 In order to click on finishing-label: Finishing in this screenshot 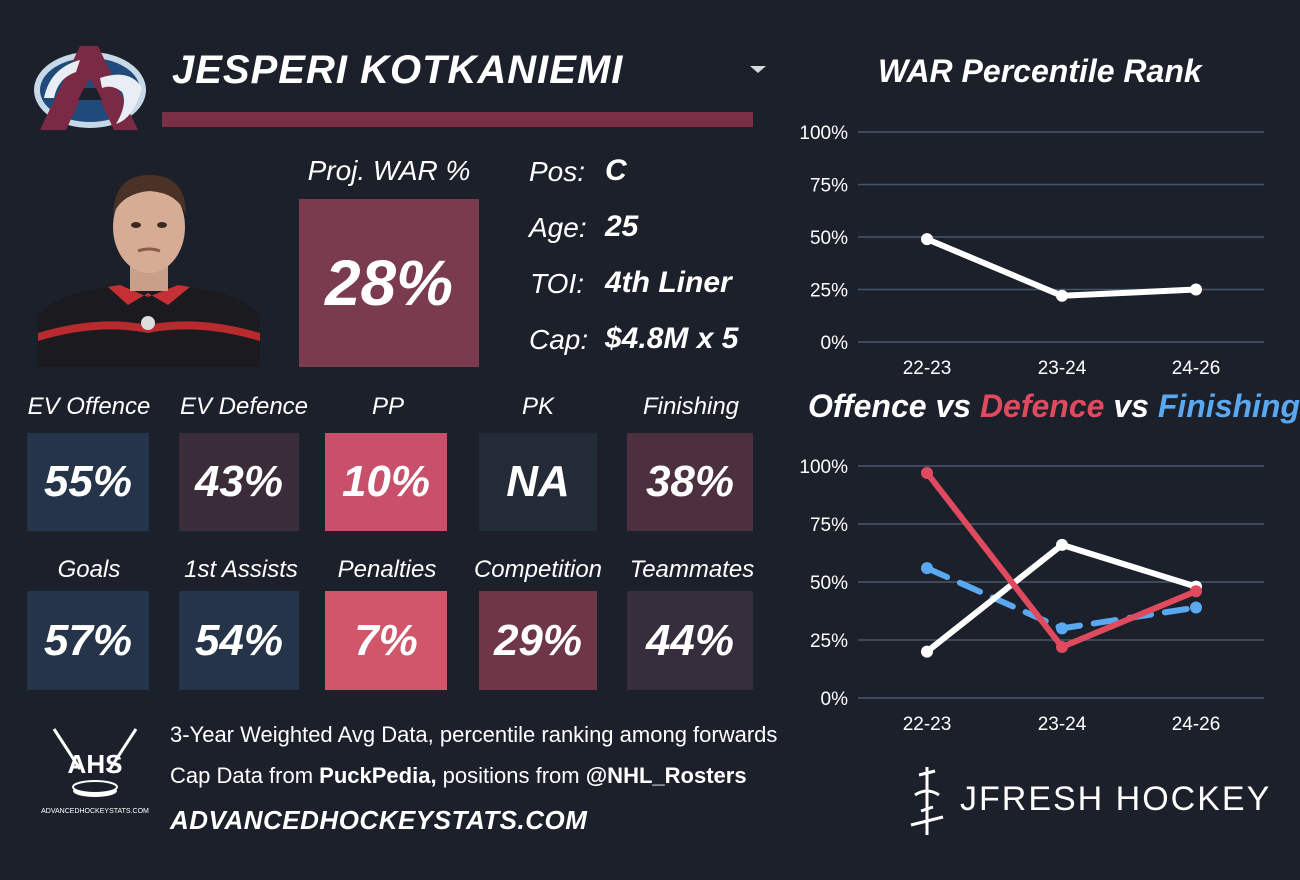, I will do `click(691, 406)`.